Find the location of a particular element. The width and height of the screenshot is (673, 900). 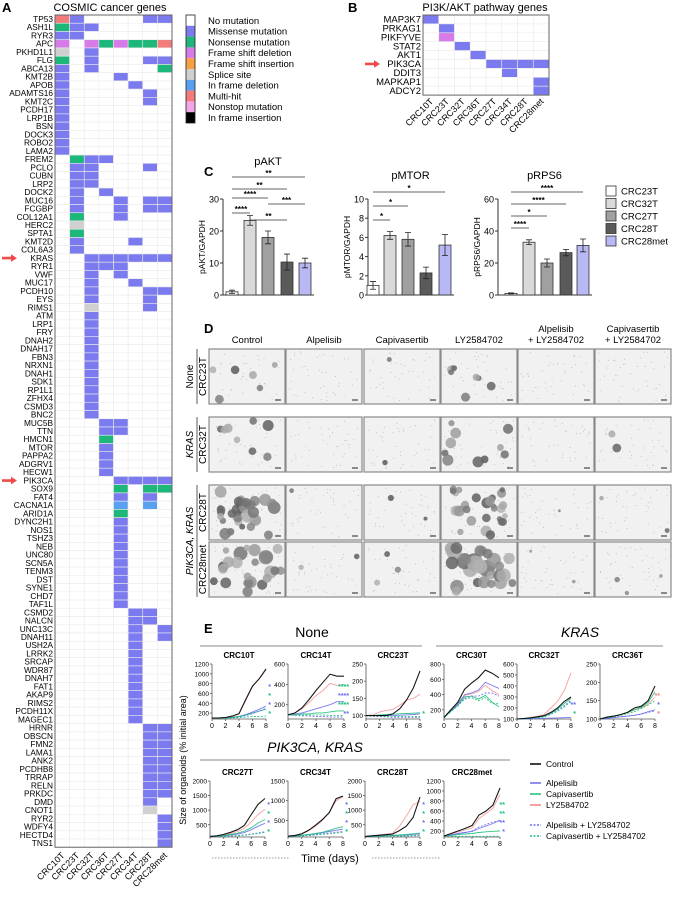

gene-label: CACNA1A is located at coordinates (34, 505).